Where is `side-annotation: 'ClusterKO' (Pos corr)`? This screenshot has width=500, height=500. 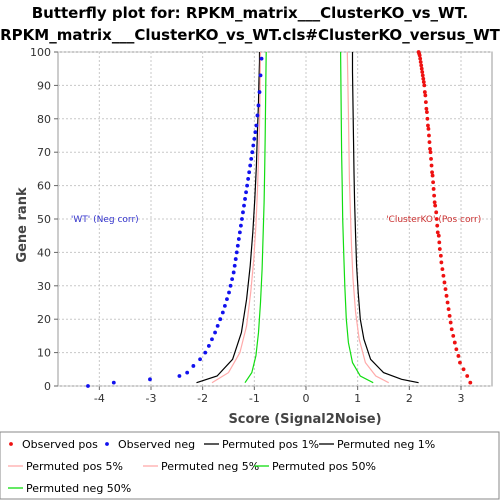 side-annotation: 'ClusterKO' (Pos corr) is located at coordinates (433, 220).